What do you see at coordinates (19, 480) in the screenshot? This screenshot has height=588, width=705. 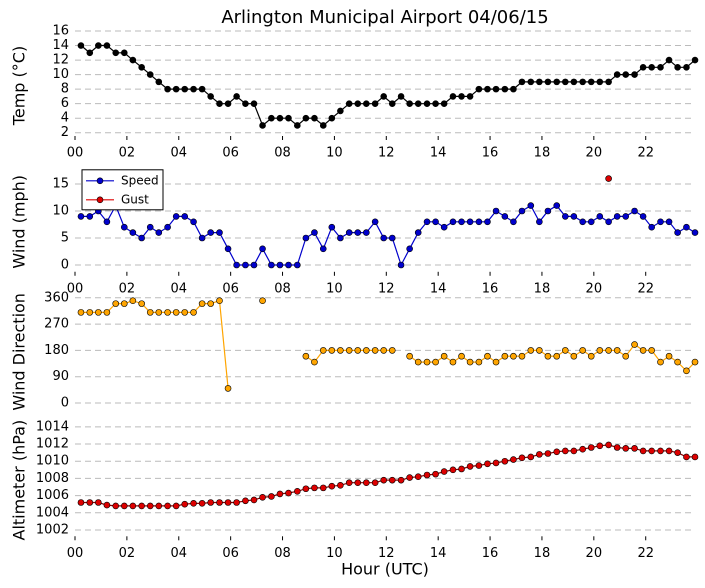 I see `y-axis-label: Altimeter (hPa)` at bounding box center [19, 480].